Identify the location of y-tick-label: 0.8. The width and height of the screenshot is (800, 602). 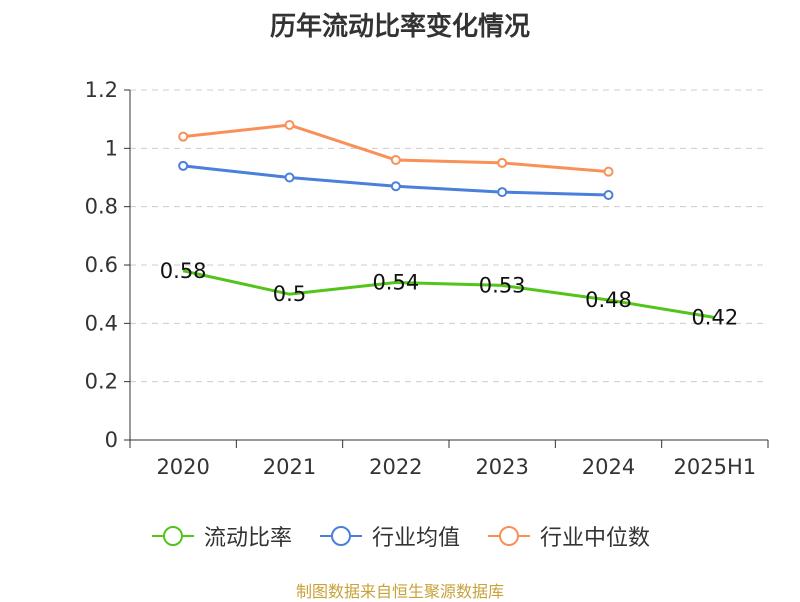
(101, 207).